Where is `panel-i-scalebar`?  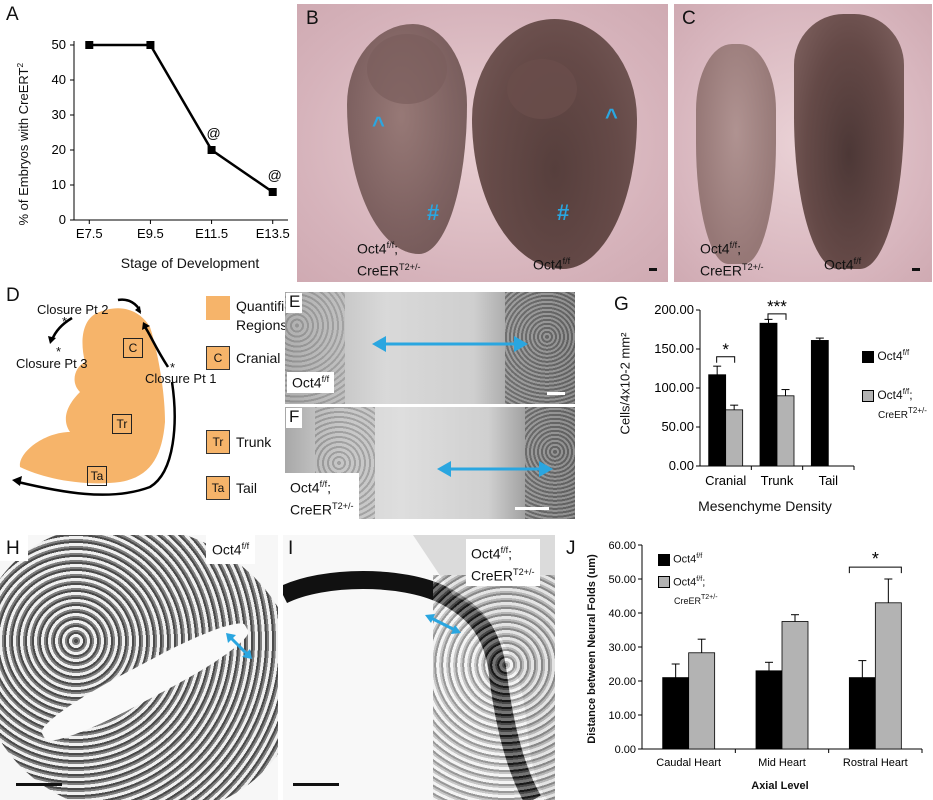 panel-i-scalebar is located at coordinates (316, 784).